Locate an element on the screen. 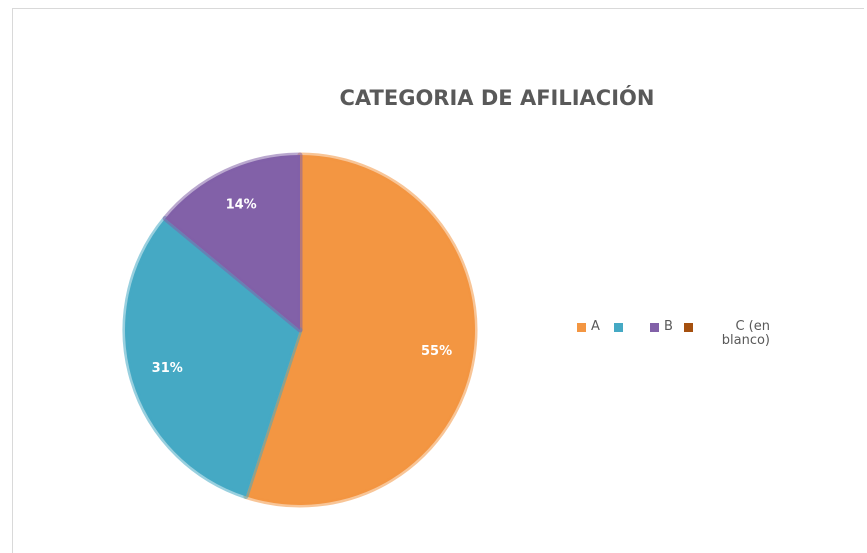  legend-item is located at coordinates (621, 326).